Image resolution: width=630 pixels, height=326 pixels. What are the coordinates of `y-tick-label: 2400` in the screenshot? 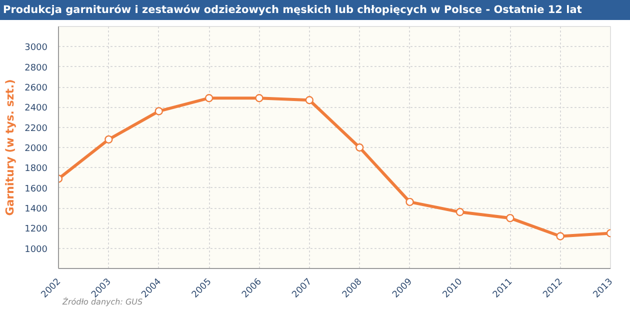 It's located at (36, 109).